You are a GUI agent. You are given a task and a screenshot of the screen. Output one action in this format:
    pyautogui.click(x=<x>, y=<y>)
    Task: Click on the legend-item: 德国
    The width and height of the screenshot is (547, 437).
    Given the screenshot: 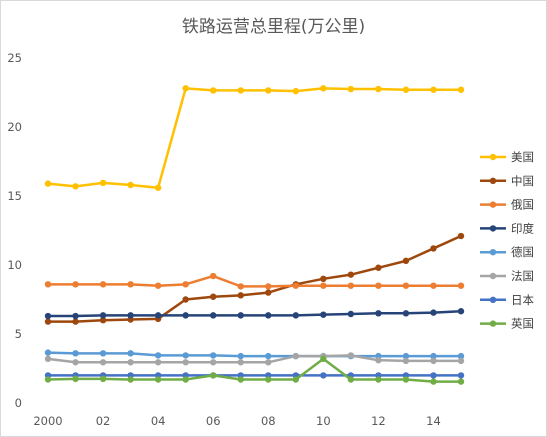 What is the action you would take?
    pyautogui.click(x=507, y=252)
    